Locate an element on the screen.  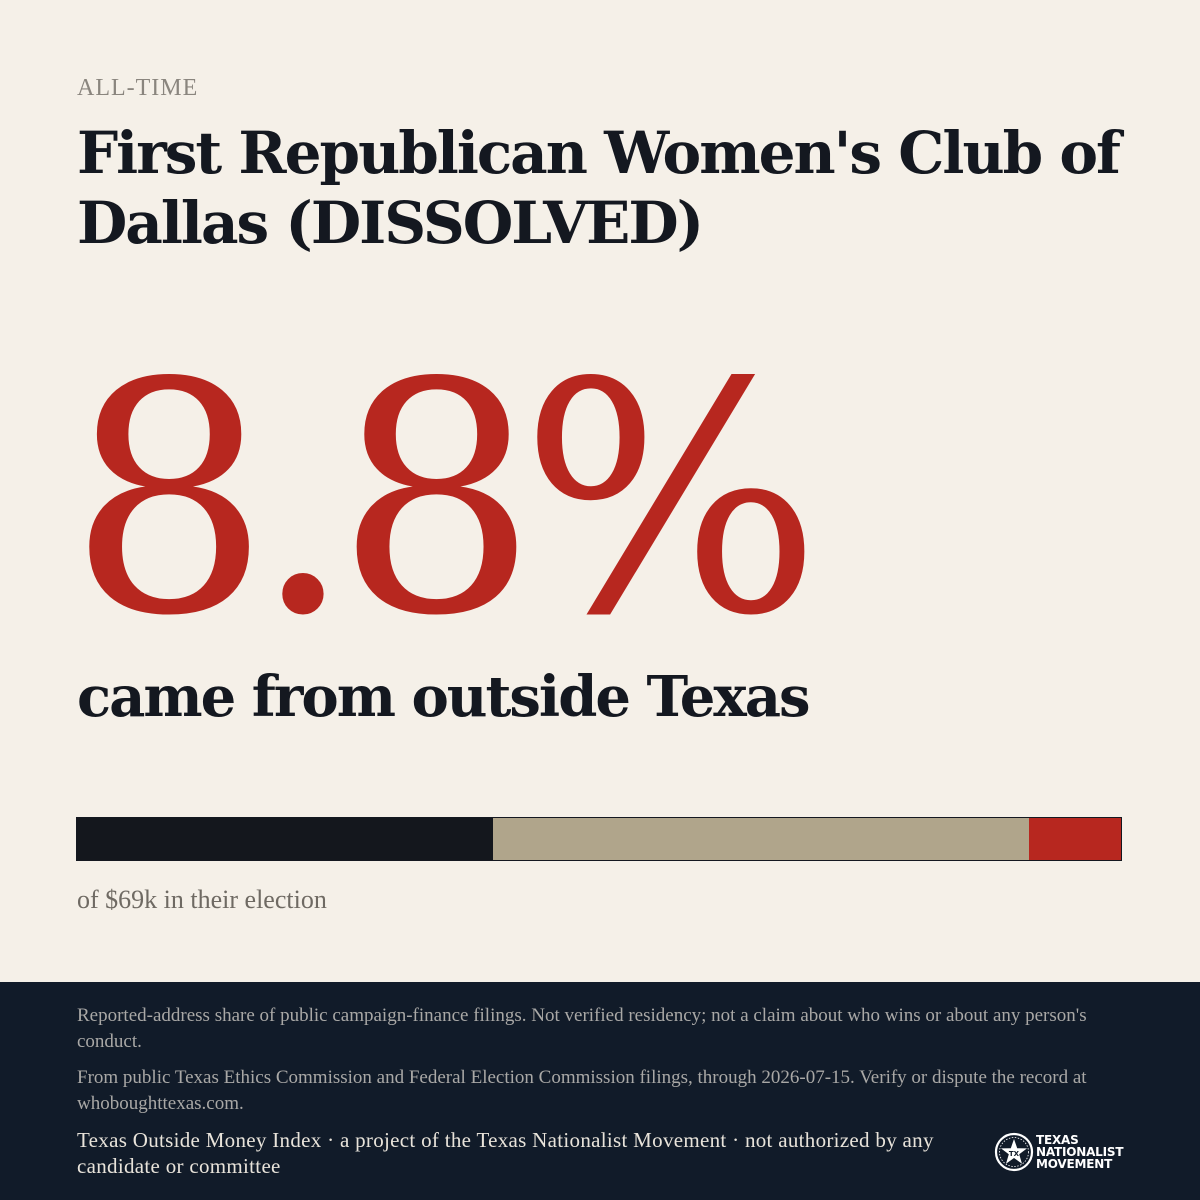
tnm-logo: TX TEXAS NATIONALIST MOVEMENT is located at coordinates (1059, 1152).